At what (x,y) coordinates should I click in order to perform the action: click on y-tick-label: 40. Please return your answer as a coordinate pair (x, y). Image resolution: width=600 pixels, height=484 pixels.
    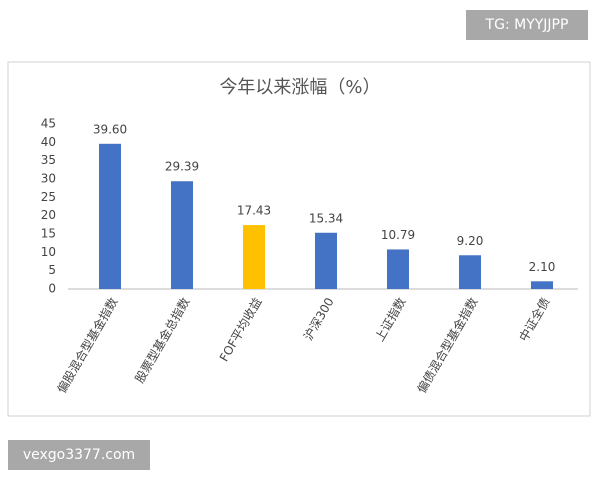
    Looking at the image, I should click on (48, 142).